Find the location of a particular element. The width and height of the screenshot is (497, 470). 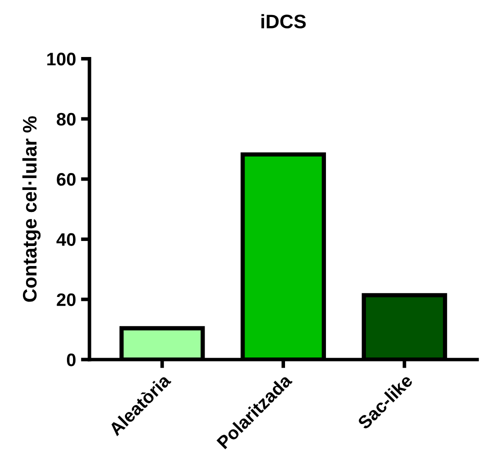

y-tick-label: 0 is located at coordinates (71, 359).